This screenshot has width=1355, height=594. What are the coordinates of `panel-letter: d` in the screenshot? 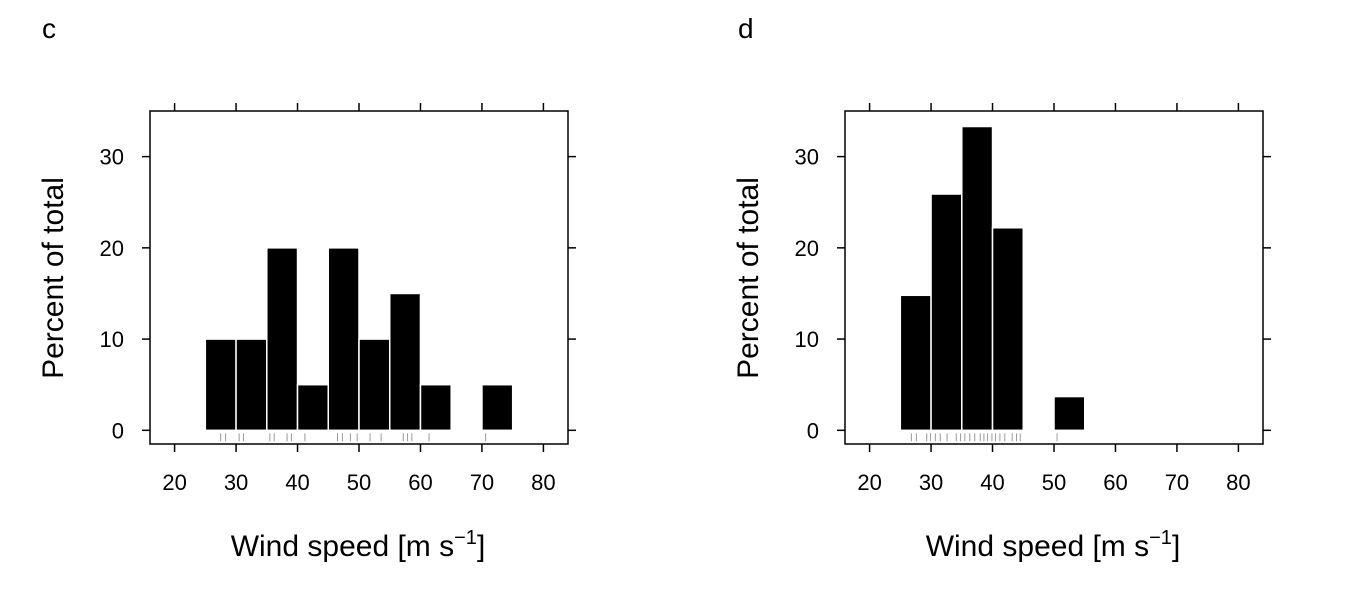 It's located at (746, 28).